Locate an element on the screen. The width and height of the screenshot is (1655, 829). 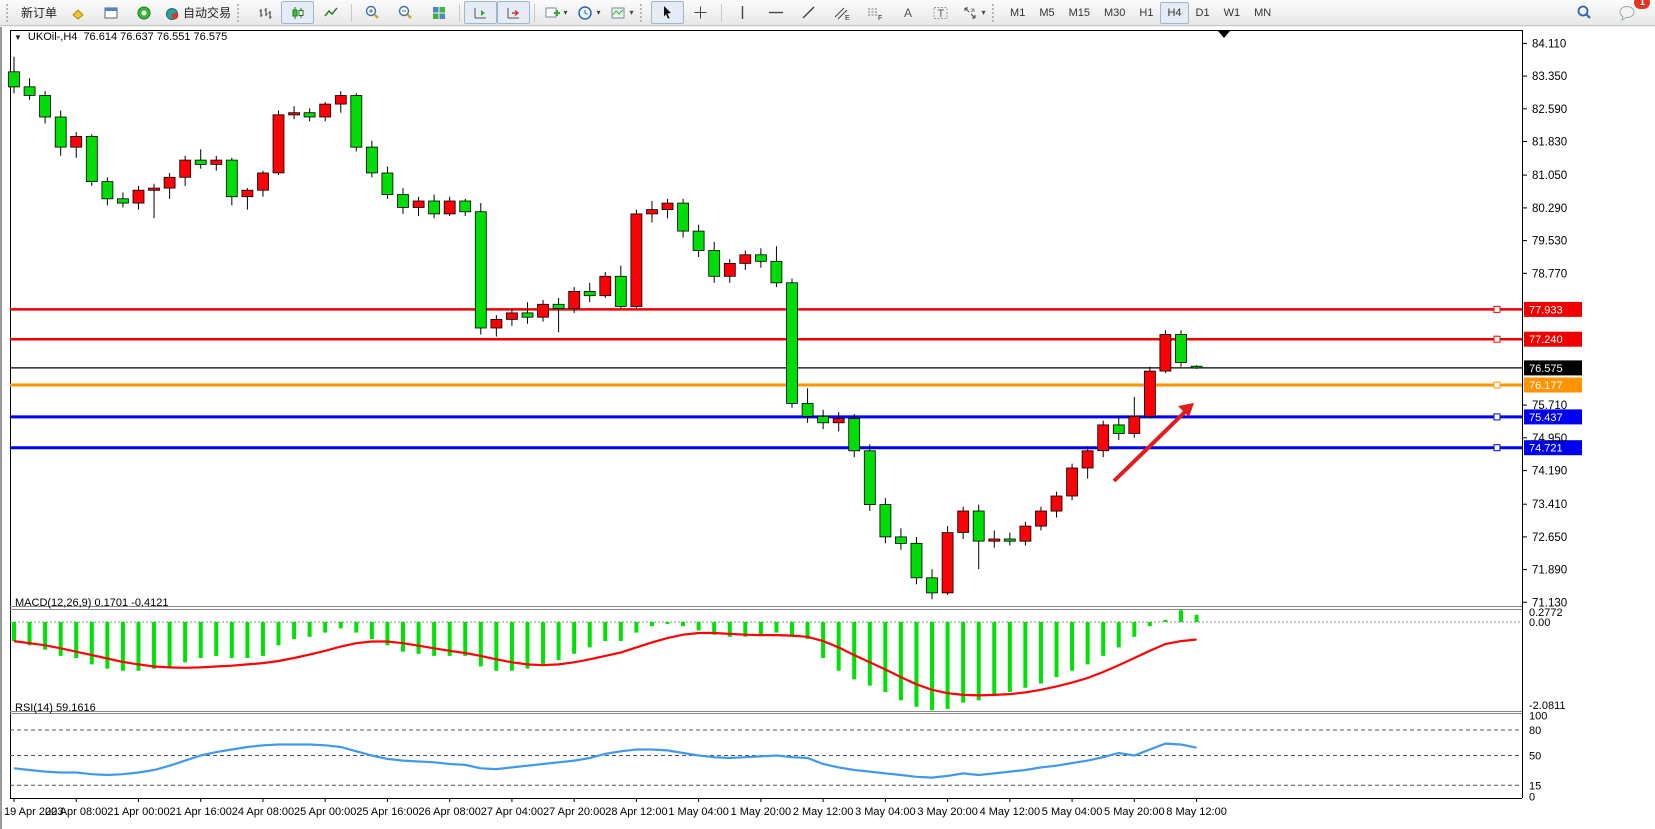
autotrading-button: 自动交易 is located at coordinates (197, 12).